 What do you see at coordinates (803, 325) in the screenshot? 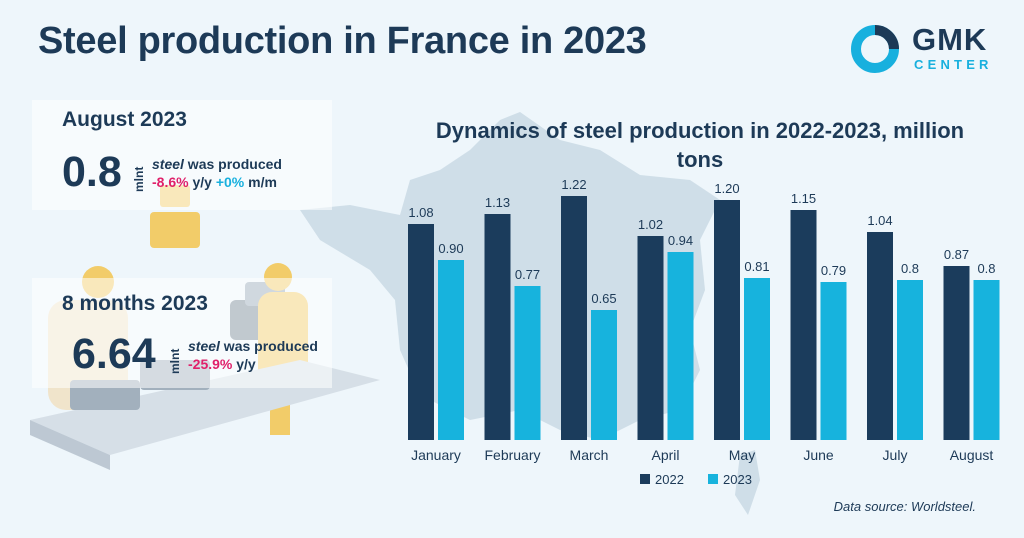
I see `bar-2022-june` at bounding box center [803, 325].